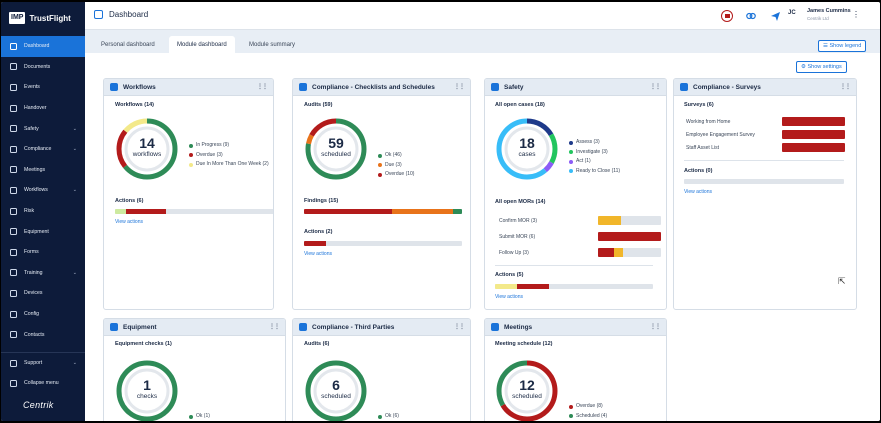  Describe the element at coordinates (336, 385) in the screenshot. I see `donut-number: 6` at that location.